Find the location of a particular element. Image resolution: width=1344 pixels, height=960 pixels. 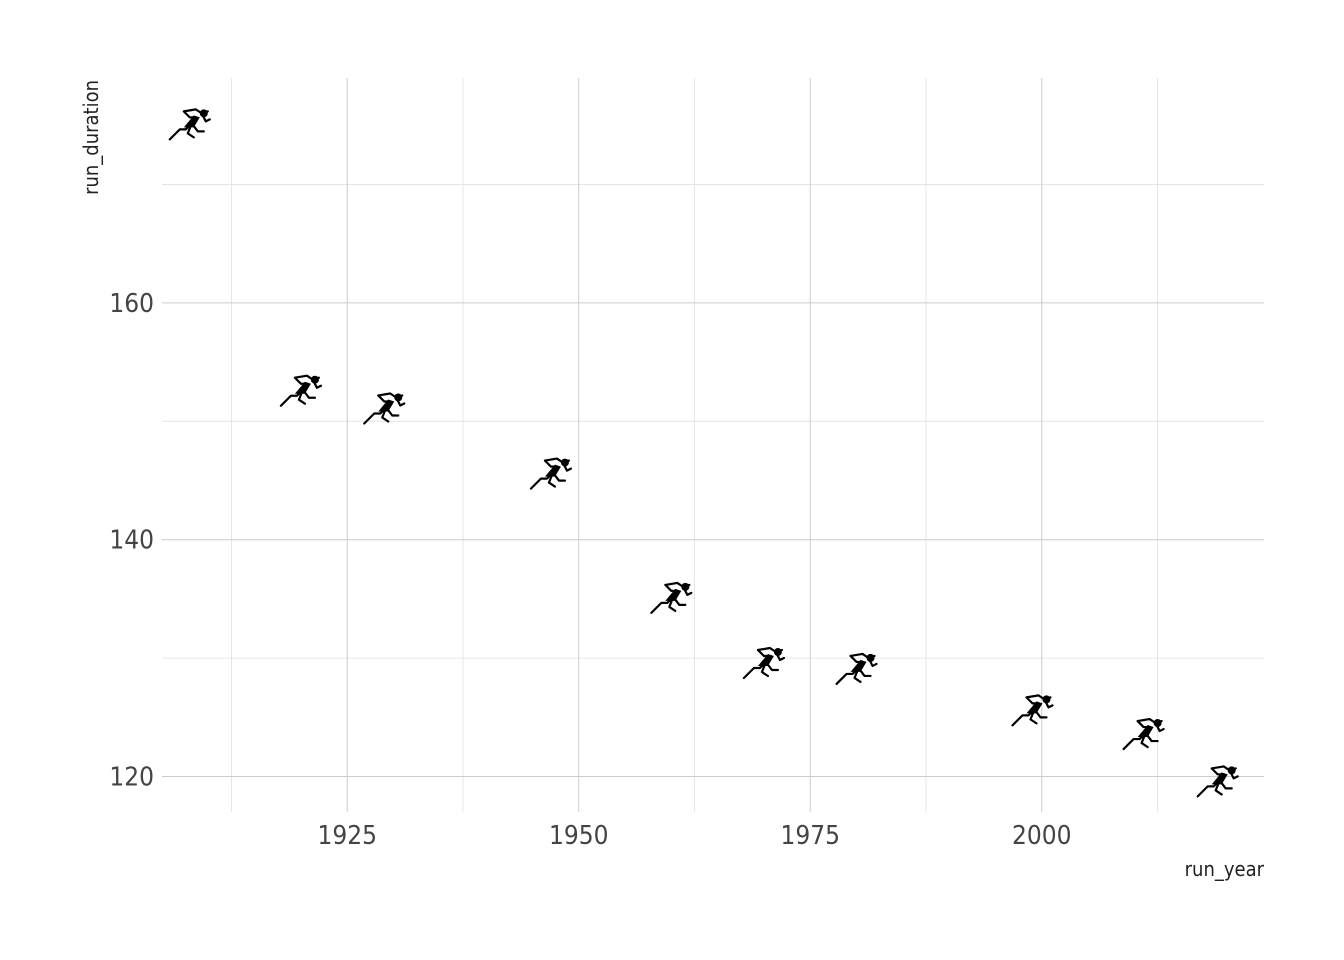

x-tick-label: 1950 is located at coordinates (579, 836).